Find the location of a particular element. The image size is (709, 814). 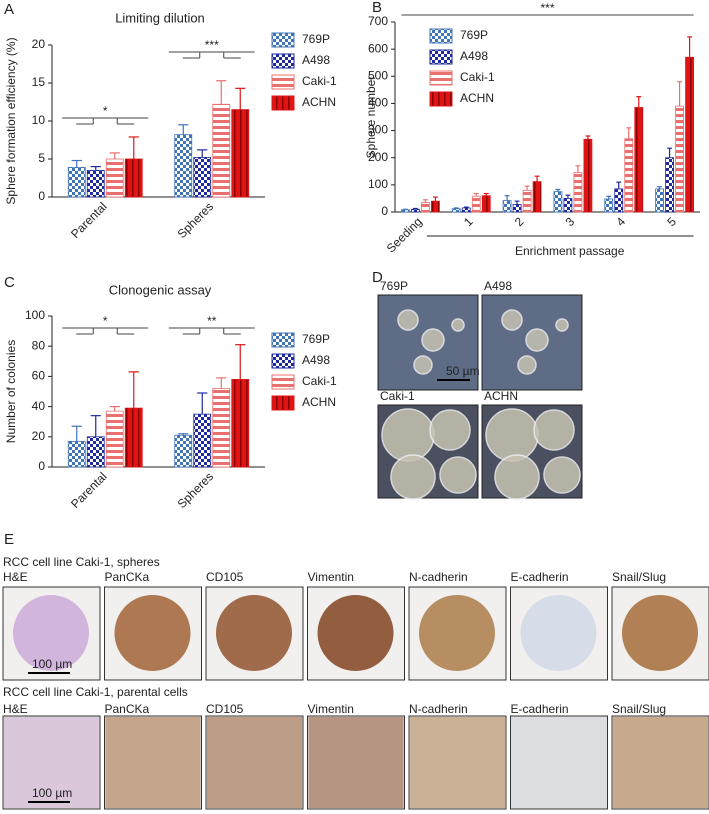

image-label: ACHN is located at coordinates (501, 396).